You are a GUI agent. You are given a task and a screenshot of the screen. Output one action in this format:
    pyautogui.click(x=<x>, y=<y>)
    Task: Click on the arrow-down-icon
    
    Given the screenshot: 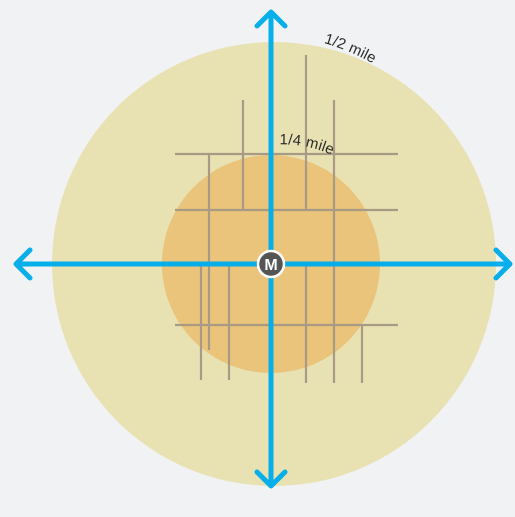 What is the action you would take?
    pyautogui.click(x=271, y=479)
    